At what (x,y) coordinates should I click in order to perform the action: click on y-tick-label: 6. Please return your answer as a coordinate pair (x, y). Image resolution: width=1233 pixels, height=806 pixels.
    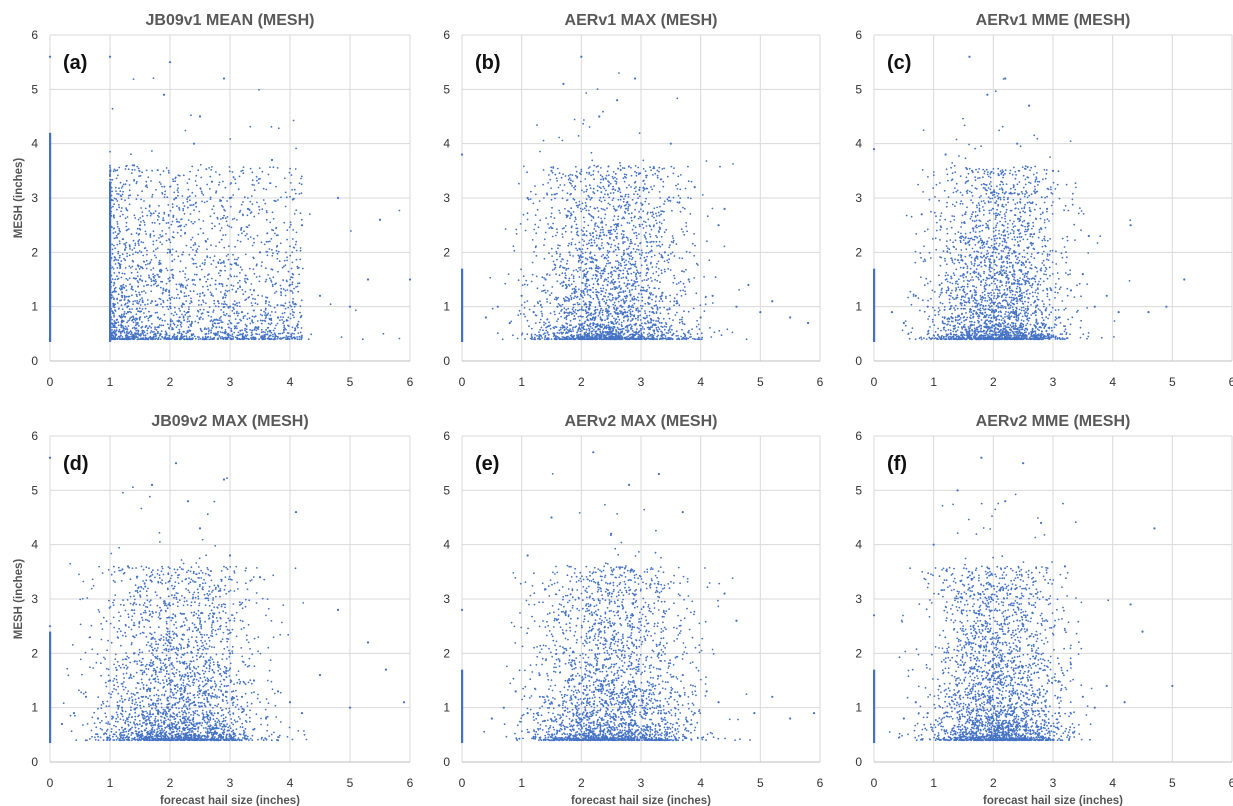
    Looking at the image, I should click on (34, 35).